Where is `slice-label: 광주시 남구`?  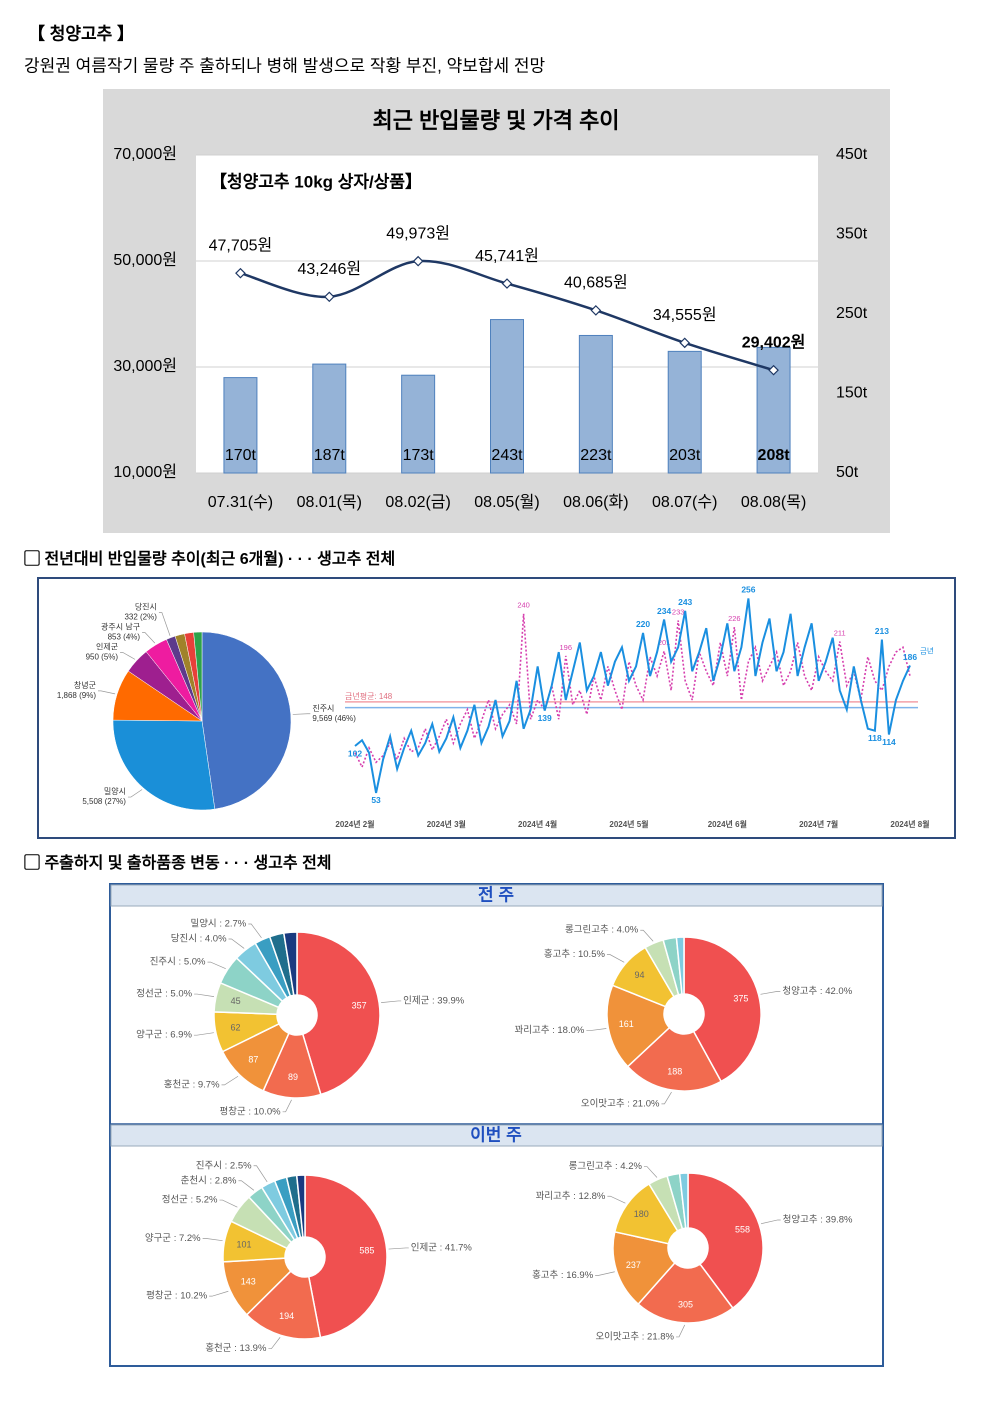 slice-label: 광주시 남구 is located at coordinates (120, 627).